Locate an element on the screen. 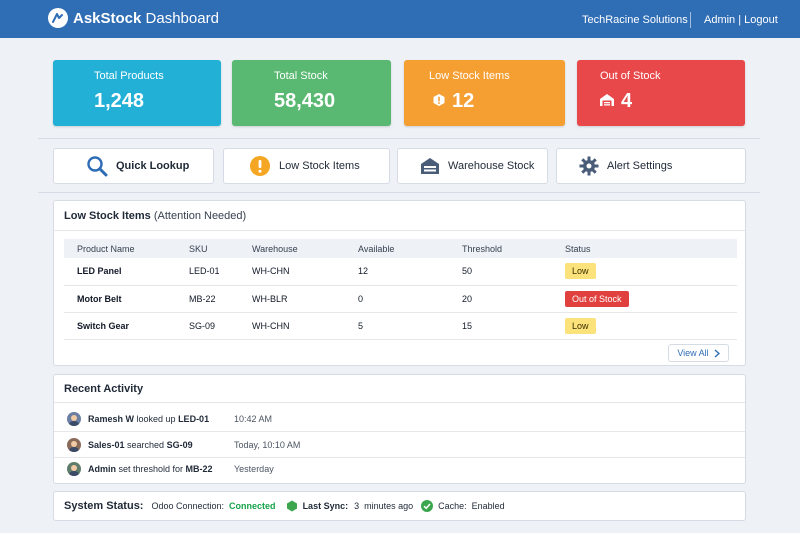 The image size is (800, 533). header-divider is located at coordinates (690, 20).